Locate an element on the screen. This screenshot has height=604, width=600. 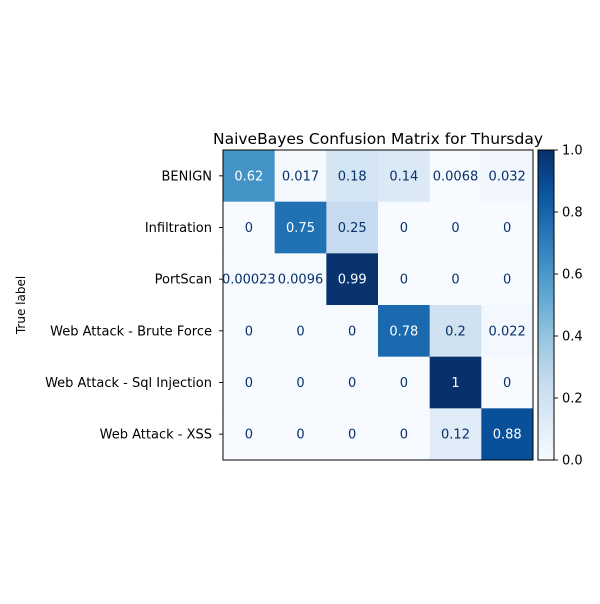
colorbar: 0.0 0.2 0.4 0.6 0.8 1.0 is located at coordinates (560, 306).